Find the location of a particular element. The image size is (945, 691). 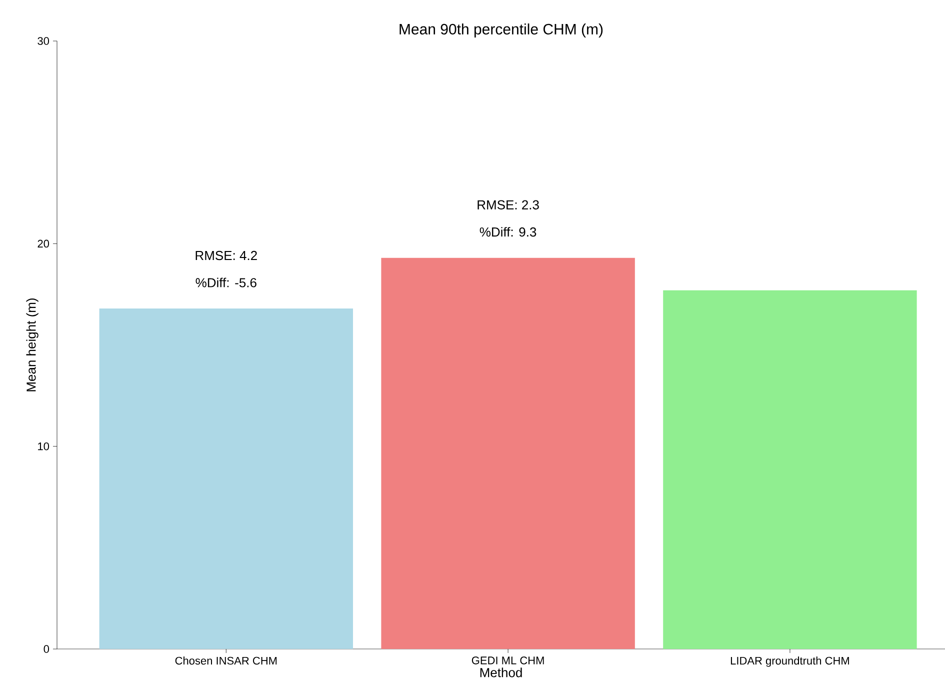

chart-title: Mean 90th percentile CHM (m) is located at coordinates (501, 30).